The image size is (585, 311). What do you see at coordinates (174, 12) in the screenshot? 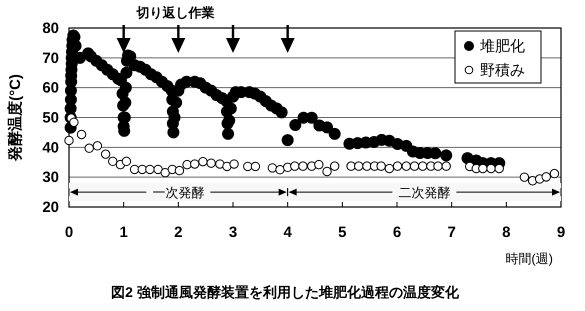
I see `text: 切り返し作業` at bounding box center [174, 12].